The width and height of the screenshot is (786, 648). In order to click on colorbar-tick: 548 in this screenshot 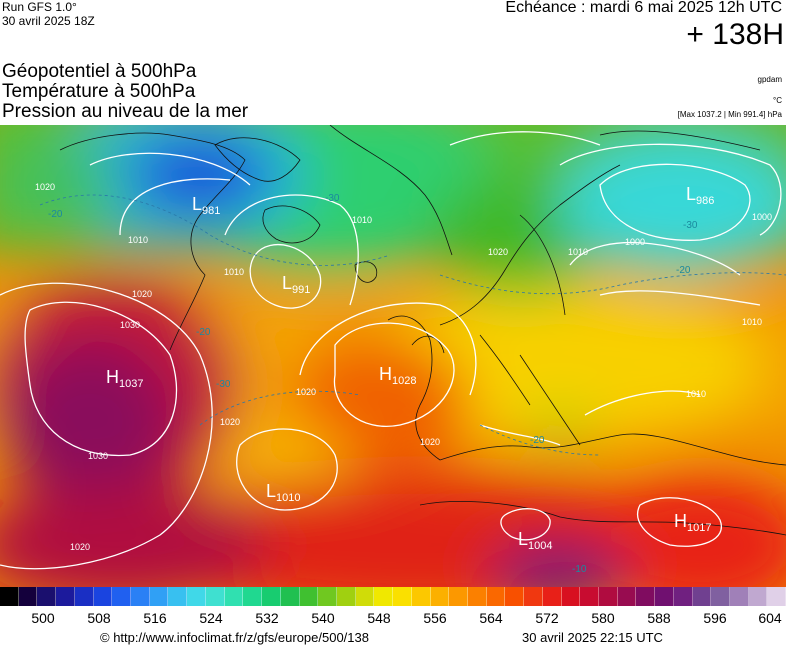, I will do `click(379, 618)`.